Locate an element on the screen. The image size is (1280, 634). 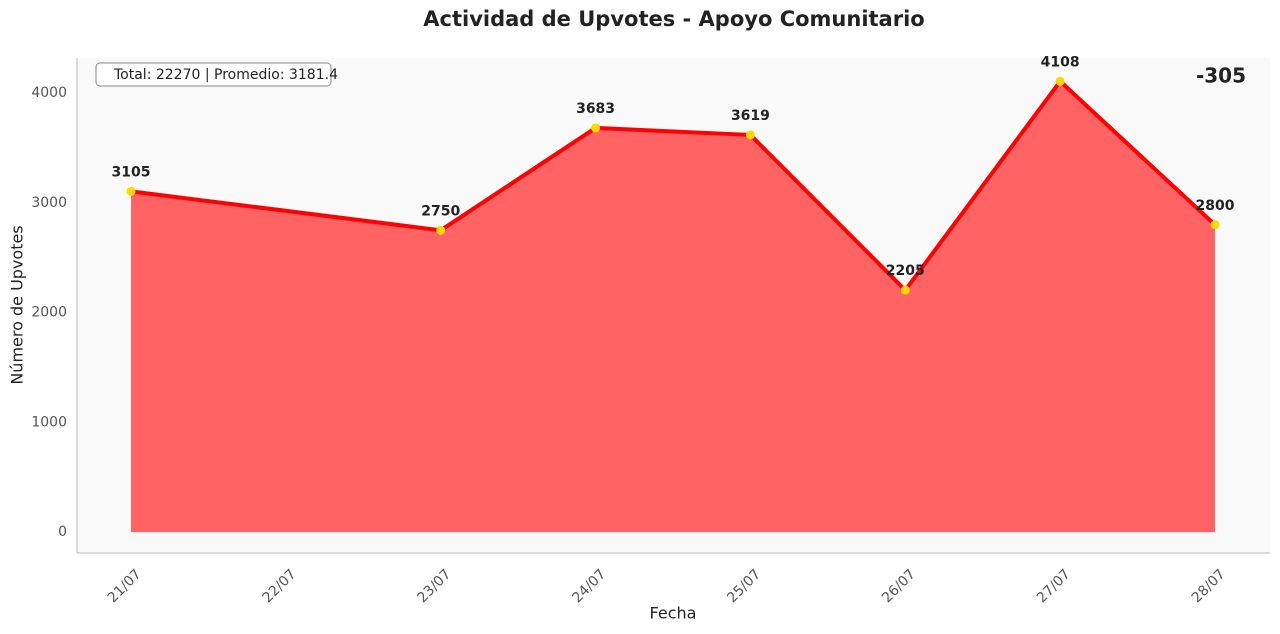
x-tick-label: 24/07 is located at coordinates (589, 586).